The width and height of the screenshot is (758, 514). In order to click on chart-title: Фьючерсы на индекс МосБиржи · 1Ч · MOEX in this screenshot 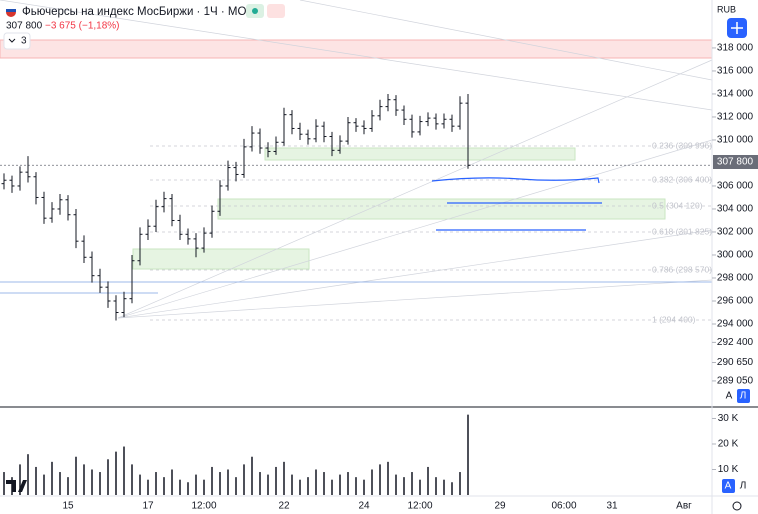, I will do `click(142, 12)`.